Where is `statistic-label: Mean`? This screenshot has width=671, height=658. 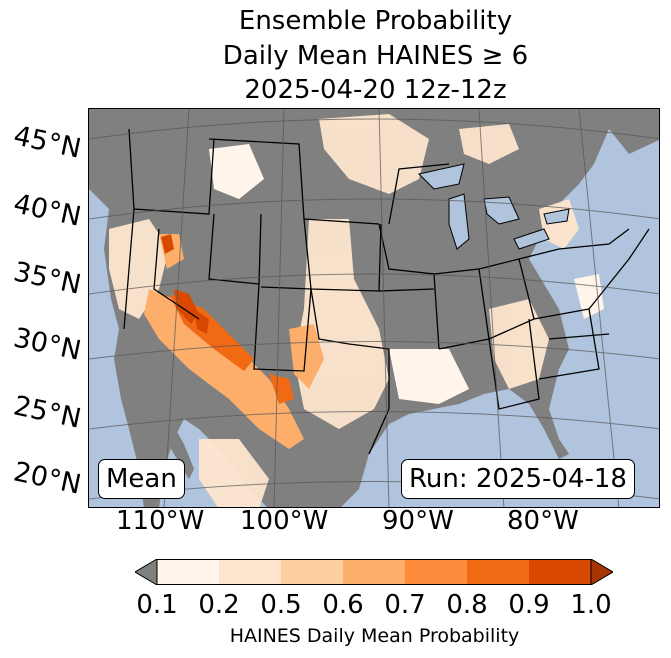
statistic-label: Mean is located at coordinates (141, 479).